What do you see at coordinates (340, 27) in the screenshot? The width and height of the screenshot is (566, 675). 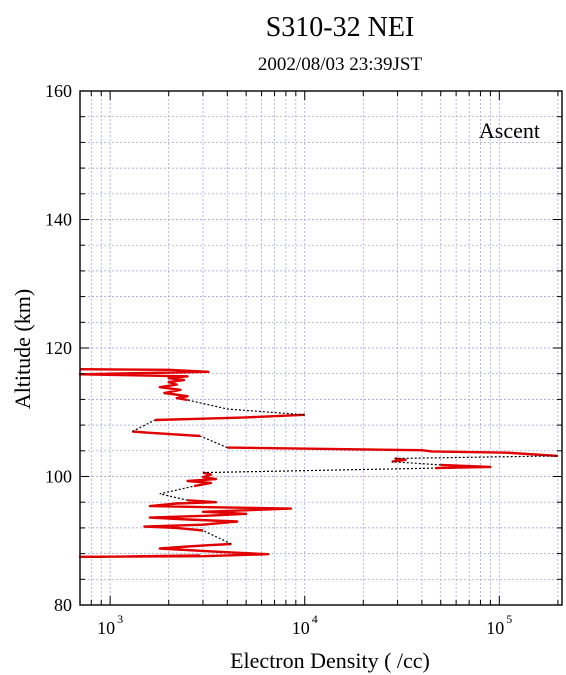 I see `chart-title: S310-32 NEI` at bounding box center [340, 27].